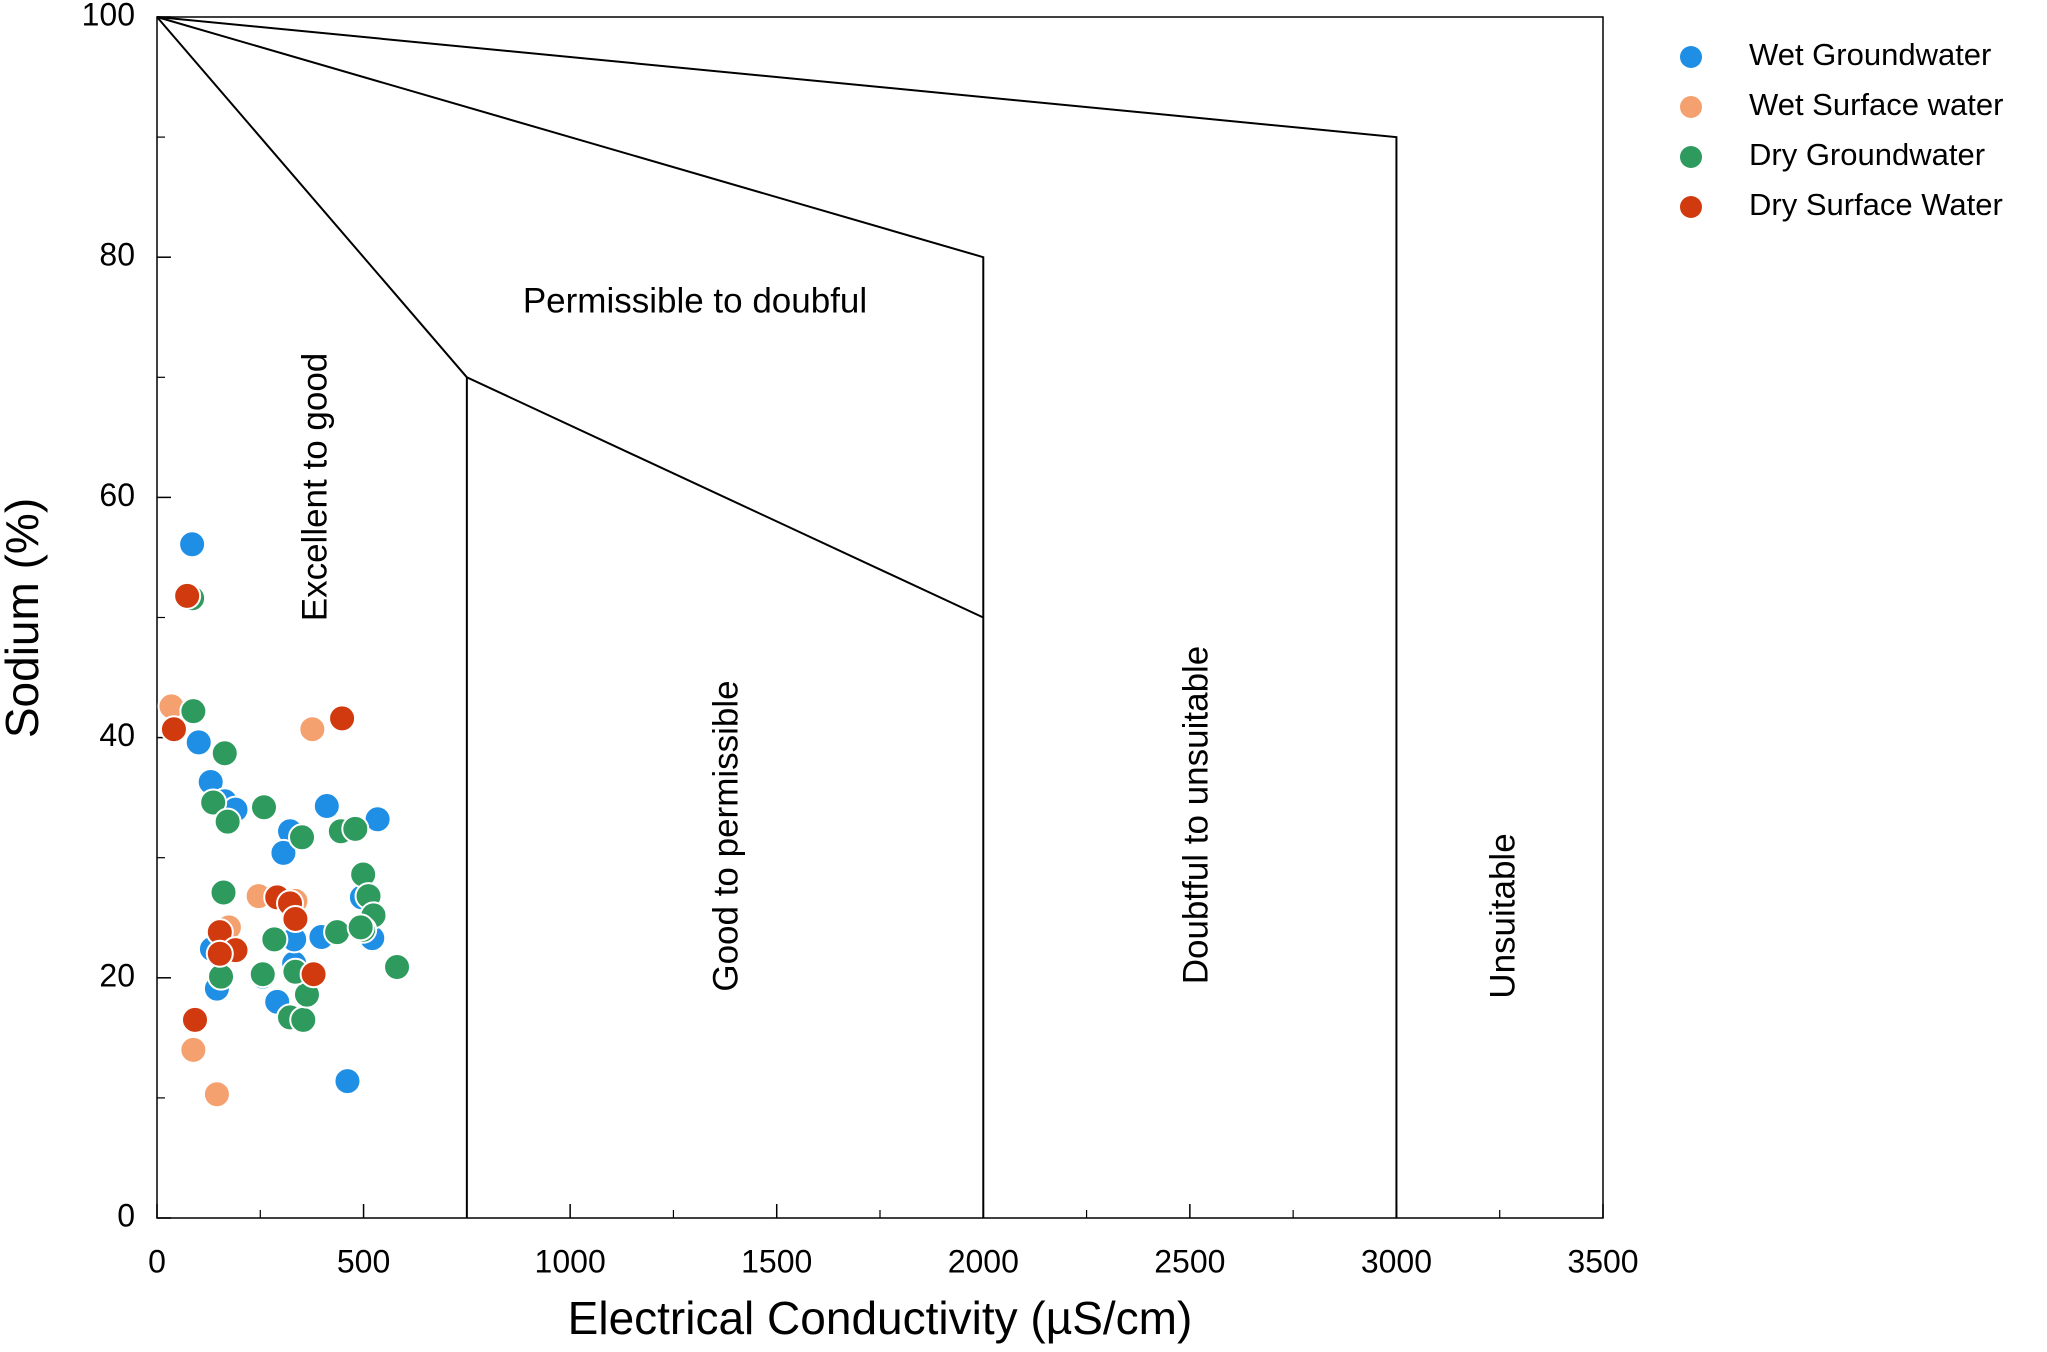 The image size is (2047, 1352). Describe the element at coordinates (1867, 154) in the screenshot. I see `legend-label: Dry Groundwater` at that location.